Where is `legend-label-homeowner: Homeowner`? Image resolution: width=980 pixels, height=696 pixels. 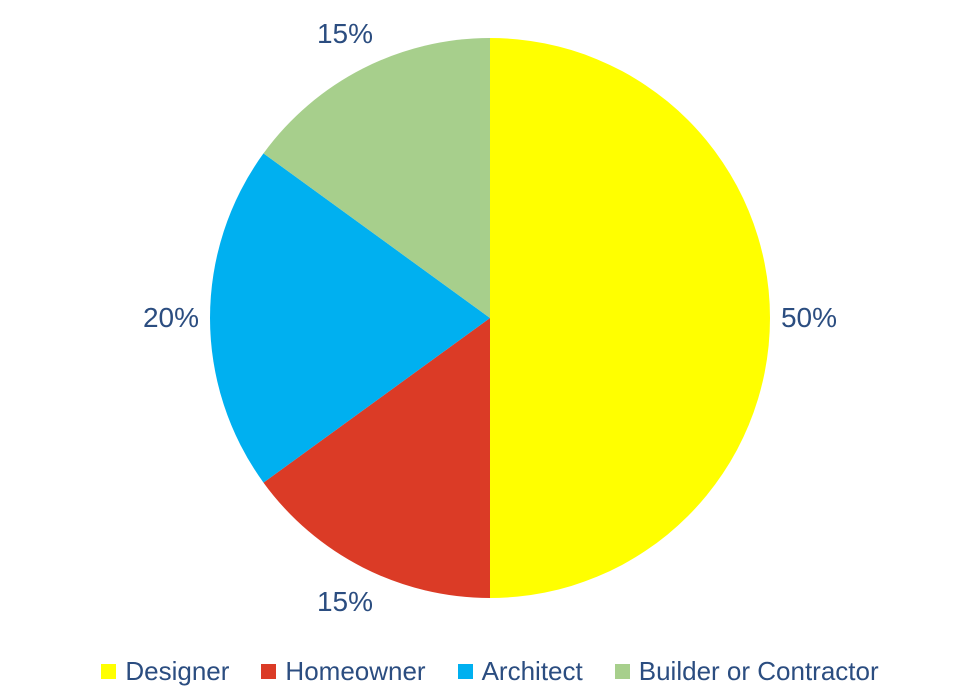 legend-label-homeowner: Homeowner is located at coordinates (355, 671).